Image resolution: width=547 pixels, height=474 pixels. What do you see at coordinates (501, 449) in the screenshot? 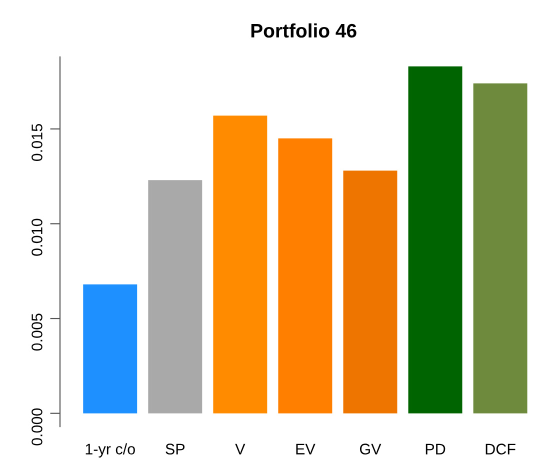
I see `x-tick-label: DCF` at bounding box center [501, 449].